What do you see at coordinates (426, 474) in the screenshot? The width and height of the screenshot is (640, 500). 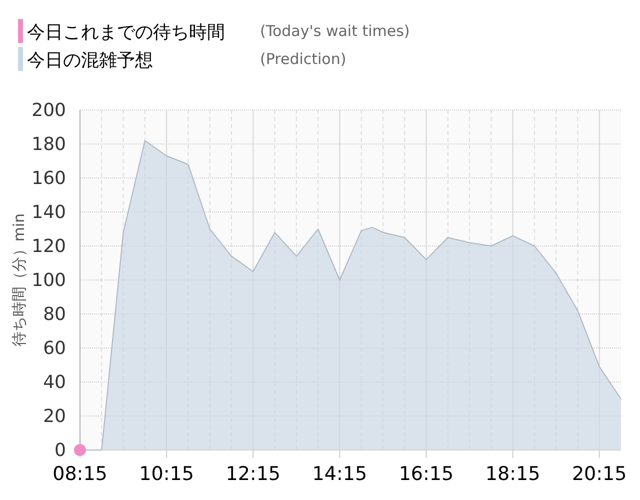 I see `x-tick-label: 16:15` at bounding box center [426, 474].